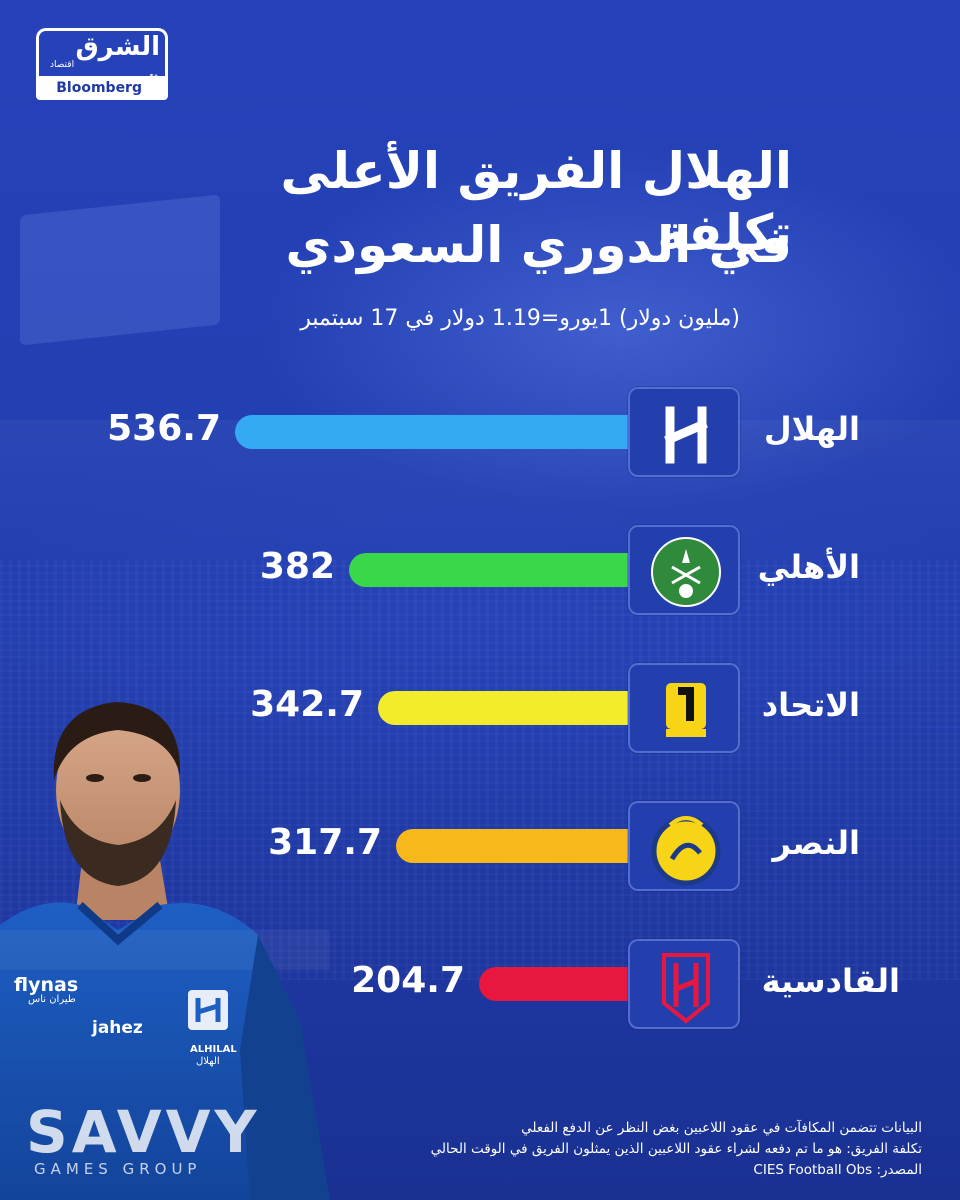 The width and height of the screenshot is (960, 1200). I want to click on shirt-club-name: ALHILAL, so click(213, 1049).